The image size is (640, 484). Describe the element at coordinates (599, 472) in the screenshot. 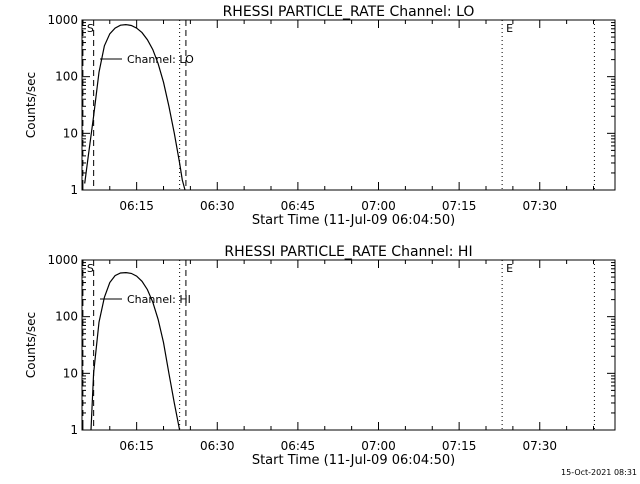

I see `footer-timestamp: 15-Oct-2021 08:31` at that location.